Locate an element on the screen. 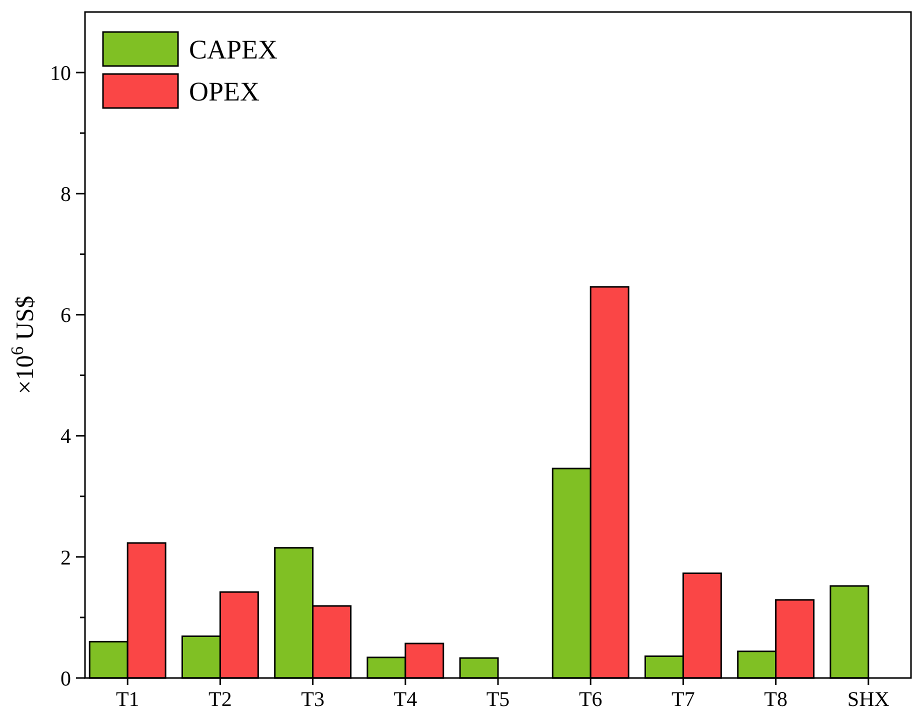  y-tick-label: 10 is located at coordinates (60, 72).